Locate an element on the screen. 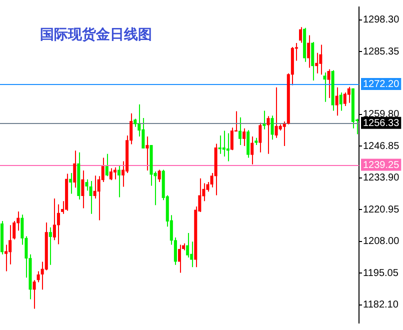 This screenshot has height=330, width=403. y-tick-label: 1285.35 is located at coordinates (381, 52).